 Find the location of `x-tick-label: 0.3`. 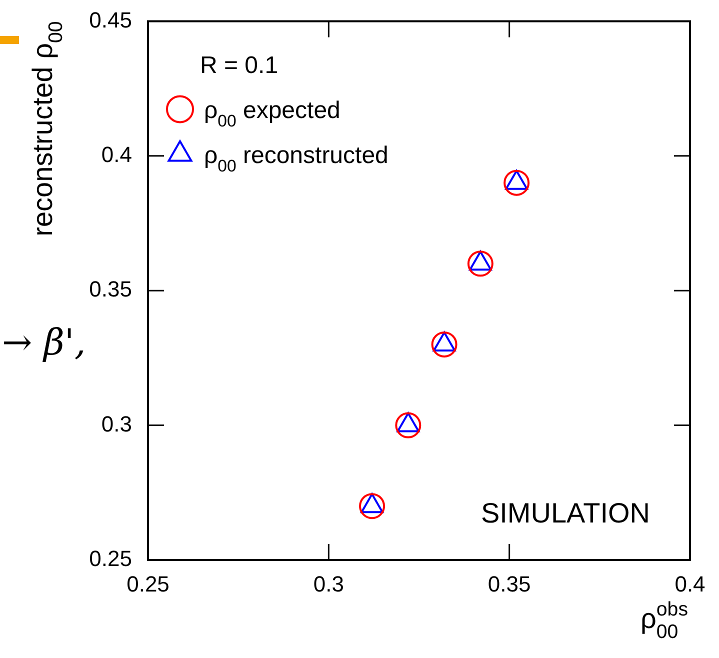

x-tick-label: 0.3 is located at coordinates (328, 583).